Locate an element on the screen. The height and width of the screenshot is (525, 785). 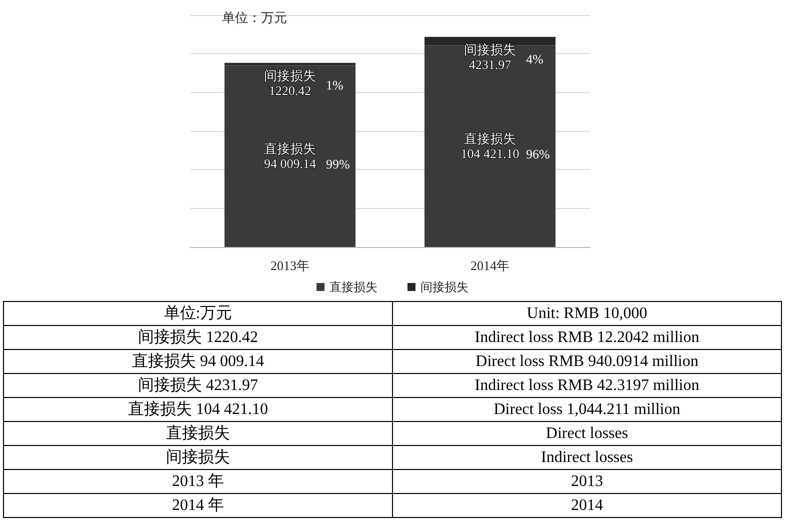
text: Unit: RMB 10,000 is located at coordinates (587, 314).